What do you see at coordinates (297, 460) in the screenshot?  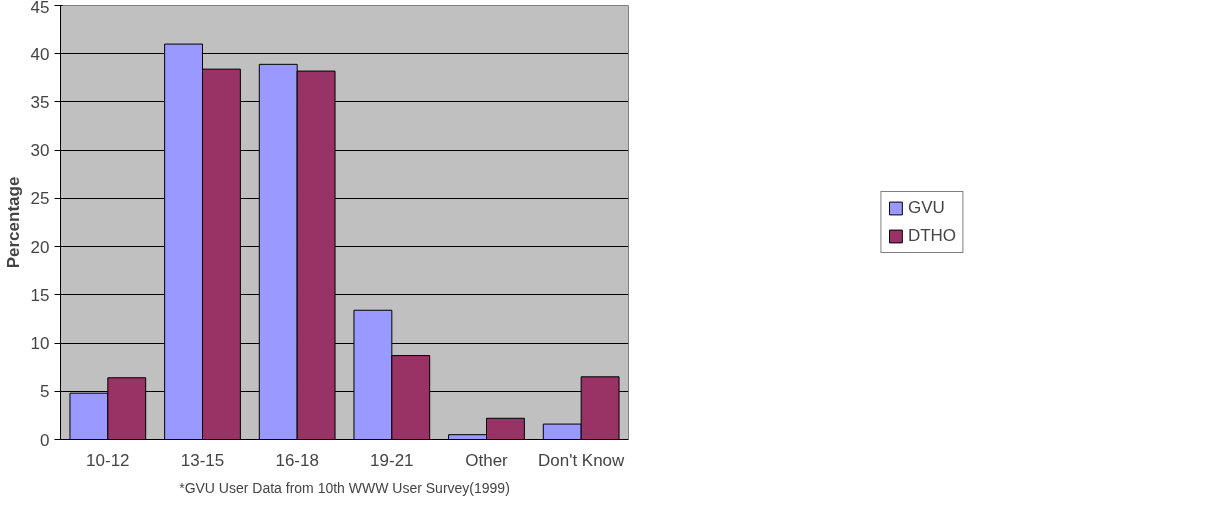 I see `x-tick-label: 16-18` at bounding box center [297, 460].